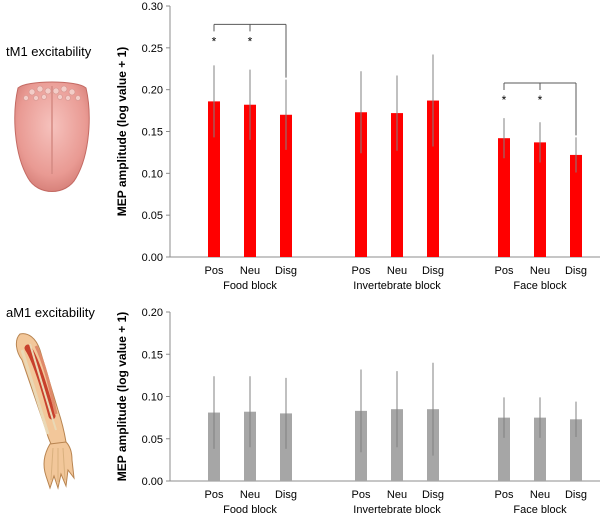 The width and height of the screenshot is (600, 519). Describe the element at coordinates (361, 184) in the screenshot. I see `bar-invertebrate-block-pos` at that location.